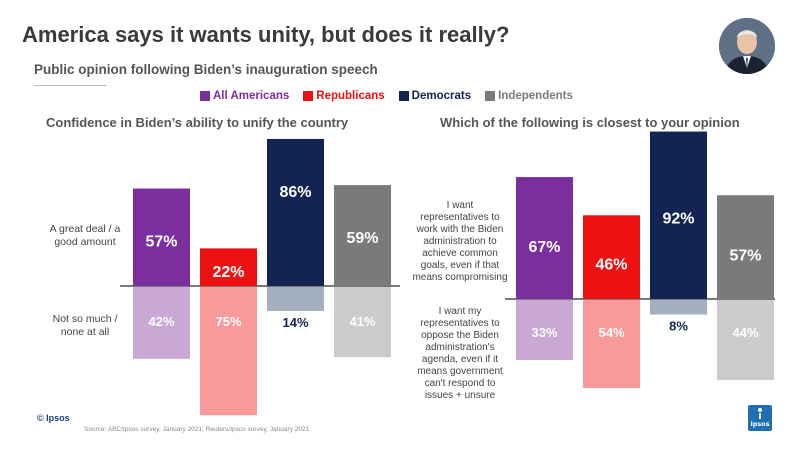 The width and height of the screenshot is (800, 450). I want to click on logo-dot, so click(760, 410).